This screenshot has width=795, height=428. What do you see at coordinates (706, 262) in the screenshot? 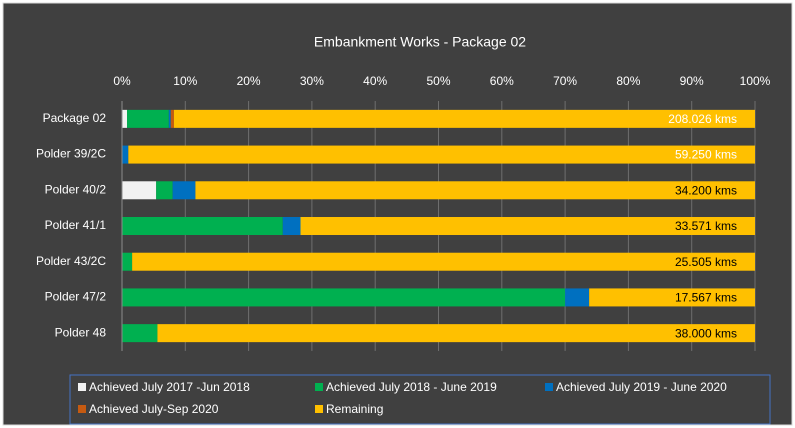
I see `data-label: 25.505 kms` at bounding box center [706, 262].